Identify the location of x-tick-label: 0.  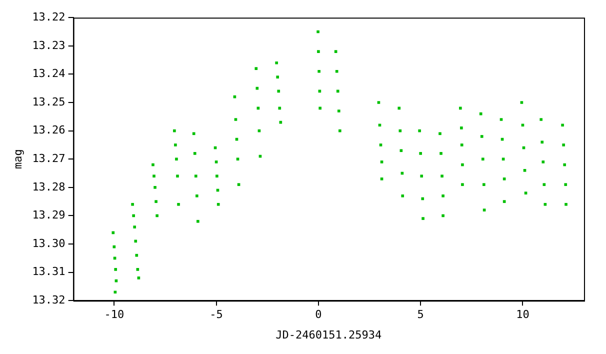
(318, 315).